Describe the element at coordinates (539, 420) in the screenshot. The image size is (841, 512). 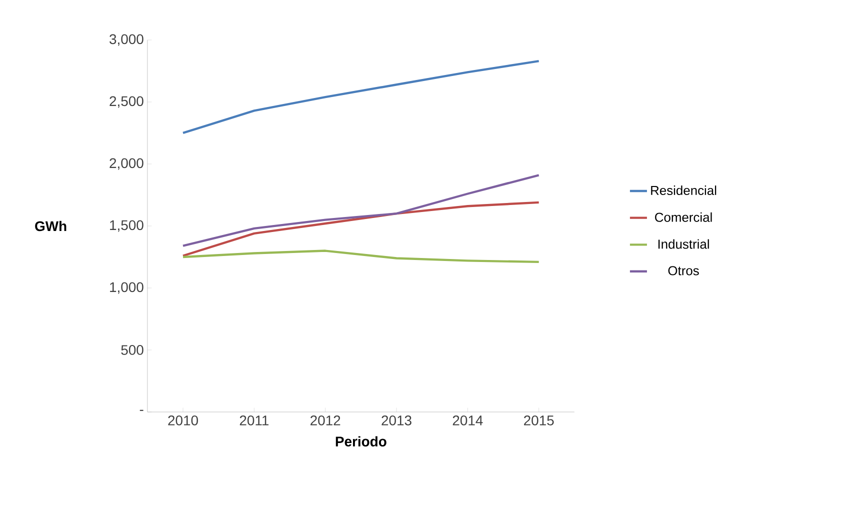
I see `x-tick-label: 2015` at that location.